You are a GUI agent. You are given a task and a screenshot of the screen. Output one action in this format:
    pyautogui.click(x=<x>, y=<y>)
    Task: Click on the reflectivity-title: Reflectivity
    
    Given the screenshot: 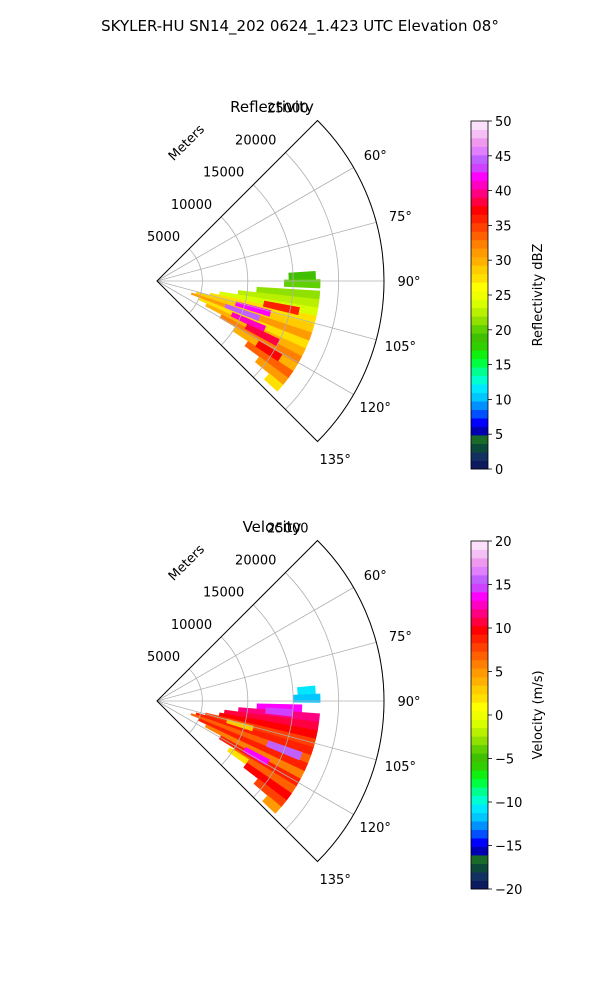 What is the action you would take?
    pyautogui.click(x=272, y=107)
    